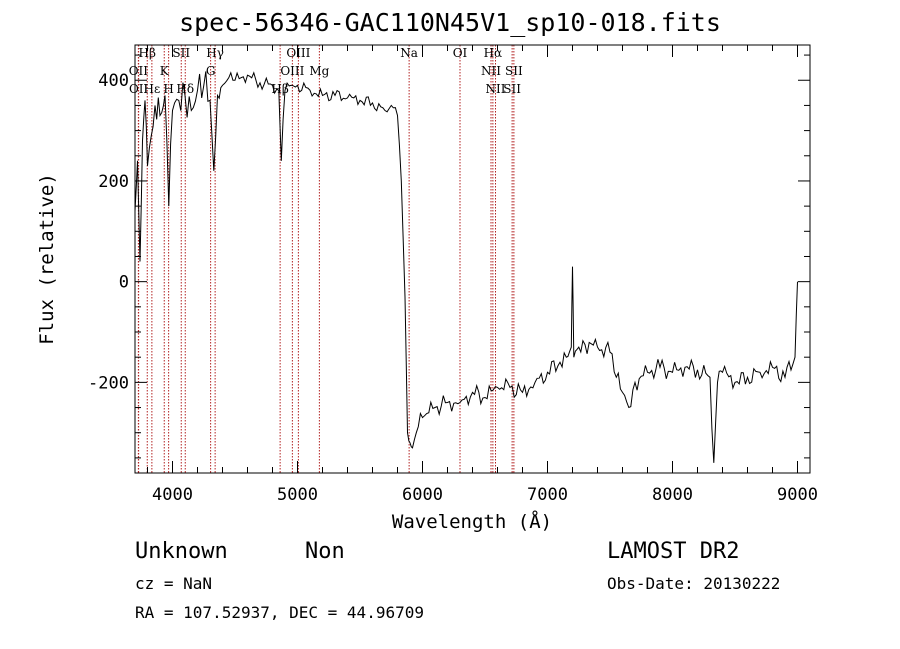 This screenshot has height=649, width=900. Describe the element at coordinates (422, 495) in the screenshot. I see `x-tick-label: 6000` at that location.